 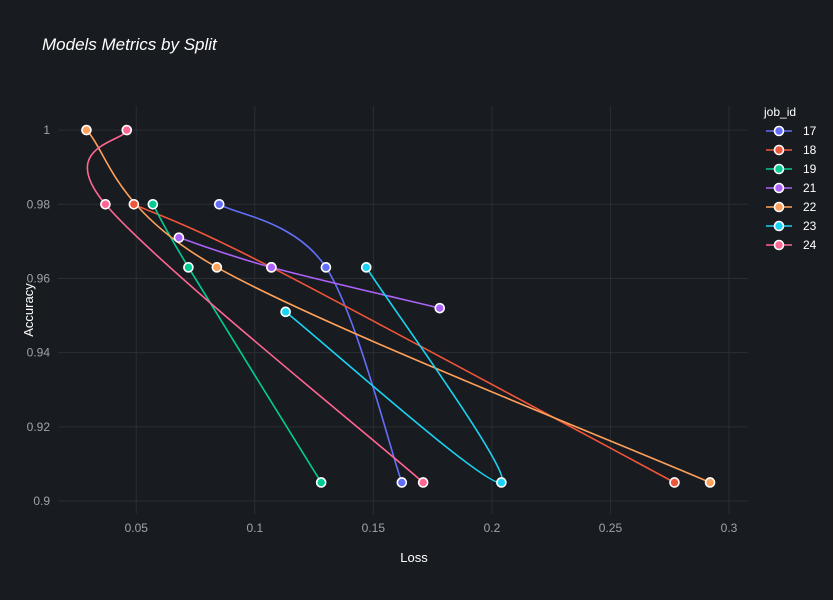 What do you see at coordinates (374, 528) in the screenshot?
I see `x-tick-label: 0.15` at bounding box center [374, 528].